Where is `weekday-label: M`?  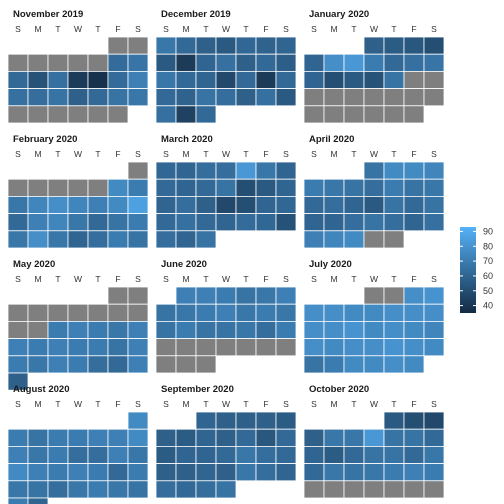
weekday-label: M is located at coordinates (185, 404).